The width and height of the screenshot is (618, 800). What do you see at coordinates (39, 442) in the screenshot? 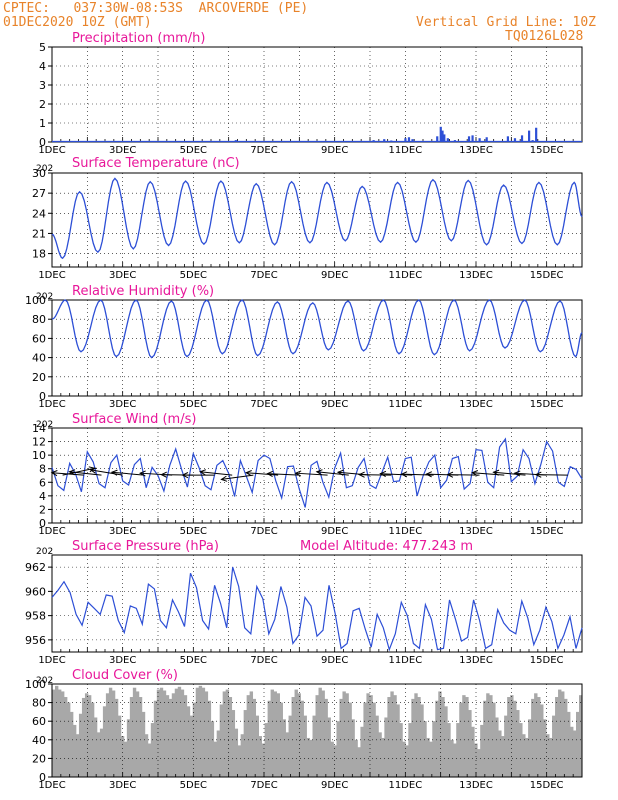
I see `y-tick-label: 12` at bounding box center [39, 442].